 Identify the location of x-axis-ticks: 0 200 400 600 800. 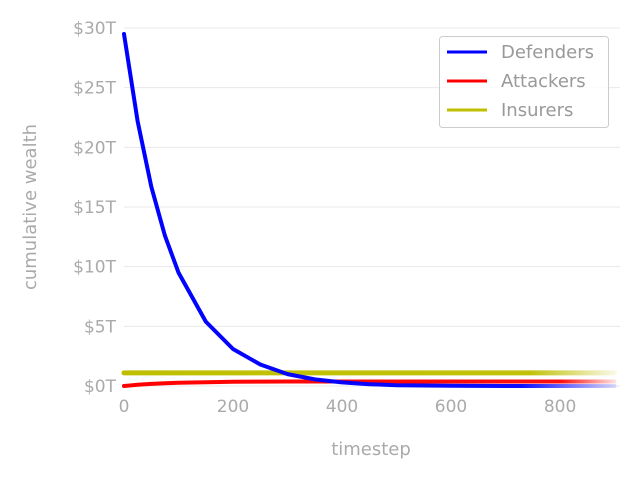
(348, 407).